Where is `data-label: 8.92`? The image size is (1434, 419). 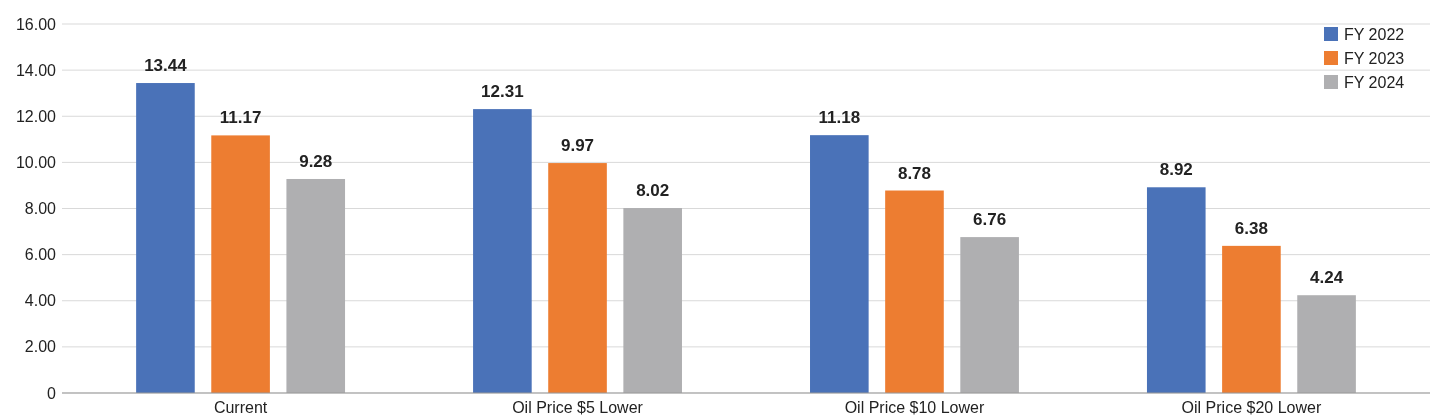 data-label: 8.92 is located at coordinates (1176, 170).